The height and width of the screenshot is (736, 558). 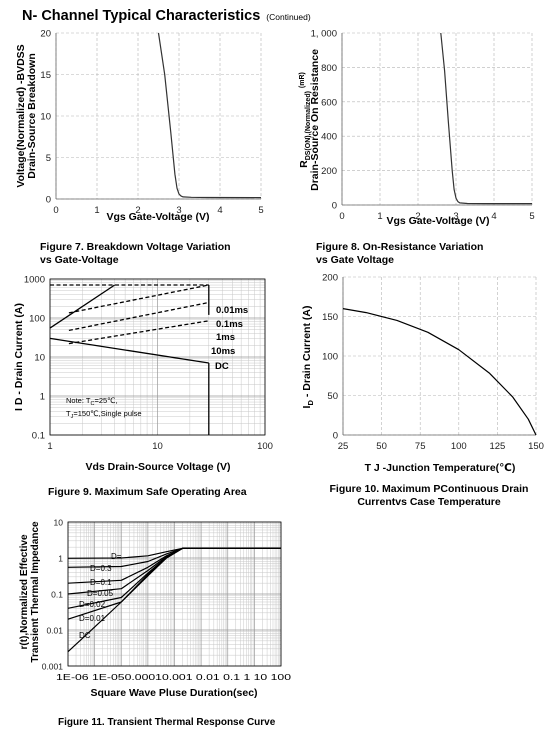 I want to click on fig8-x-tick-label: 4, so click(x=493, y=216).